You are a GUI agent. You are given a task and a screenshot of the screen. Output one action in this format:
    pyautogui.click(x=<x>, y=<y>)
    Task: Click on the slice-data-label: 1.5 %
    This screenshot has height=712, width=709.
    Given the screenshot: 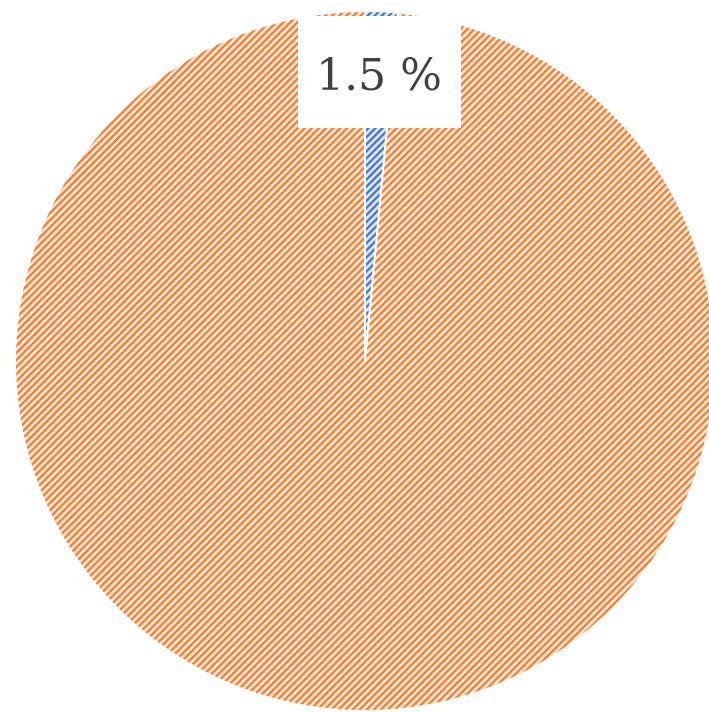 What is the action you would take?
    pyautogui.click(x=379, y=75)
    